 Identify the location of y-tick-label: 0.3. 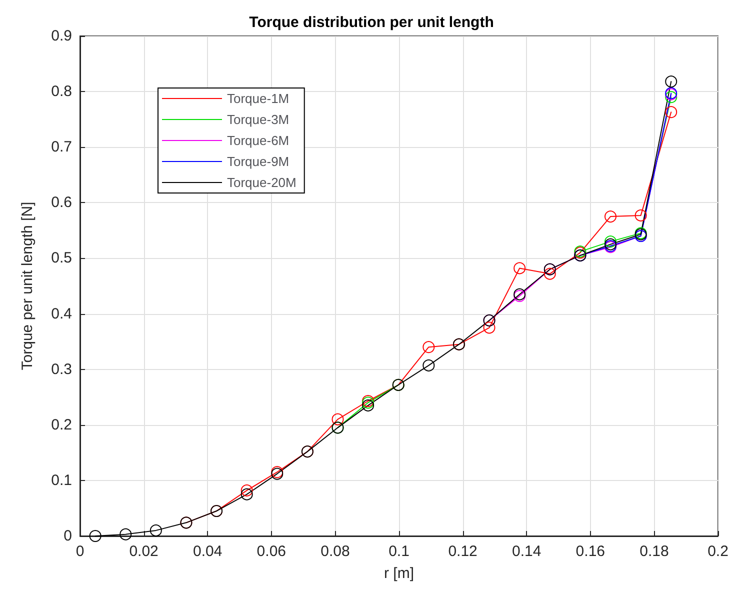
(61, 369).